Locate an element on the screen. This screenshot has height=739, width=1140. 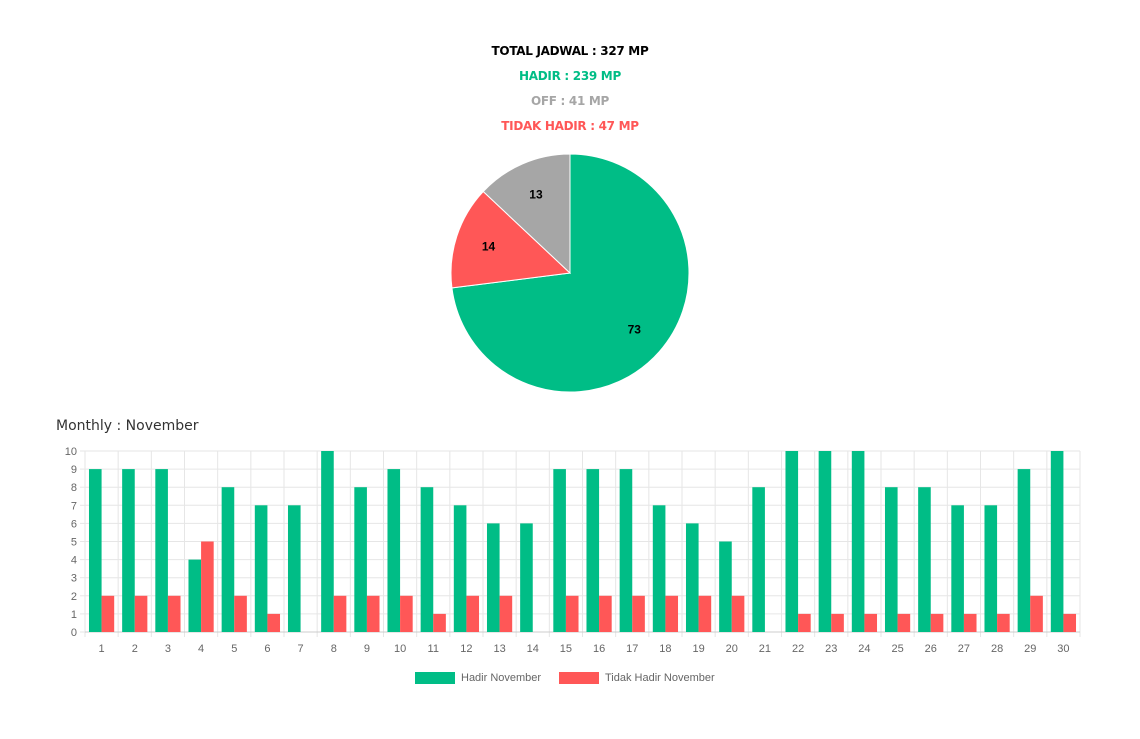
x-tick-label: 18 is located at coordinates (665, 649).